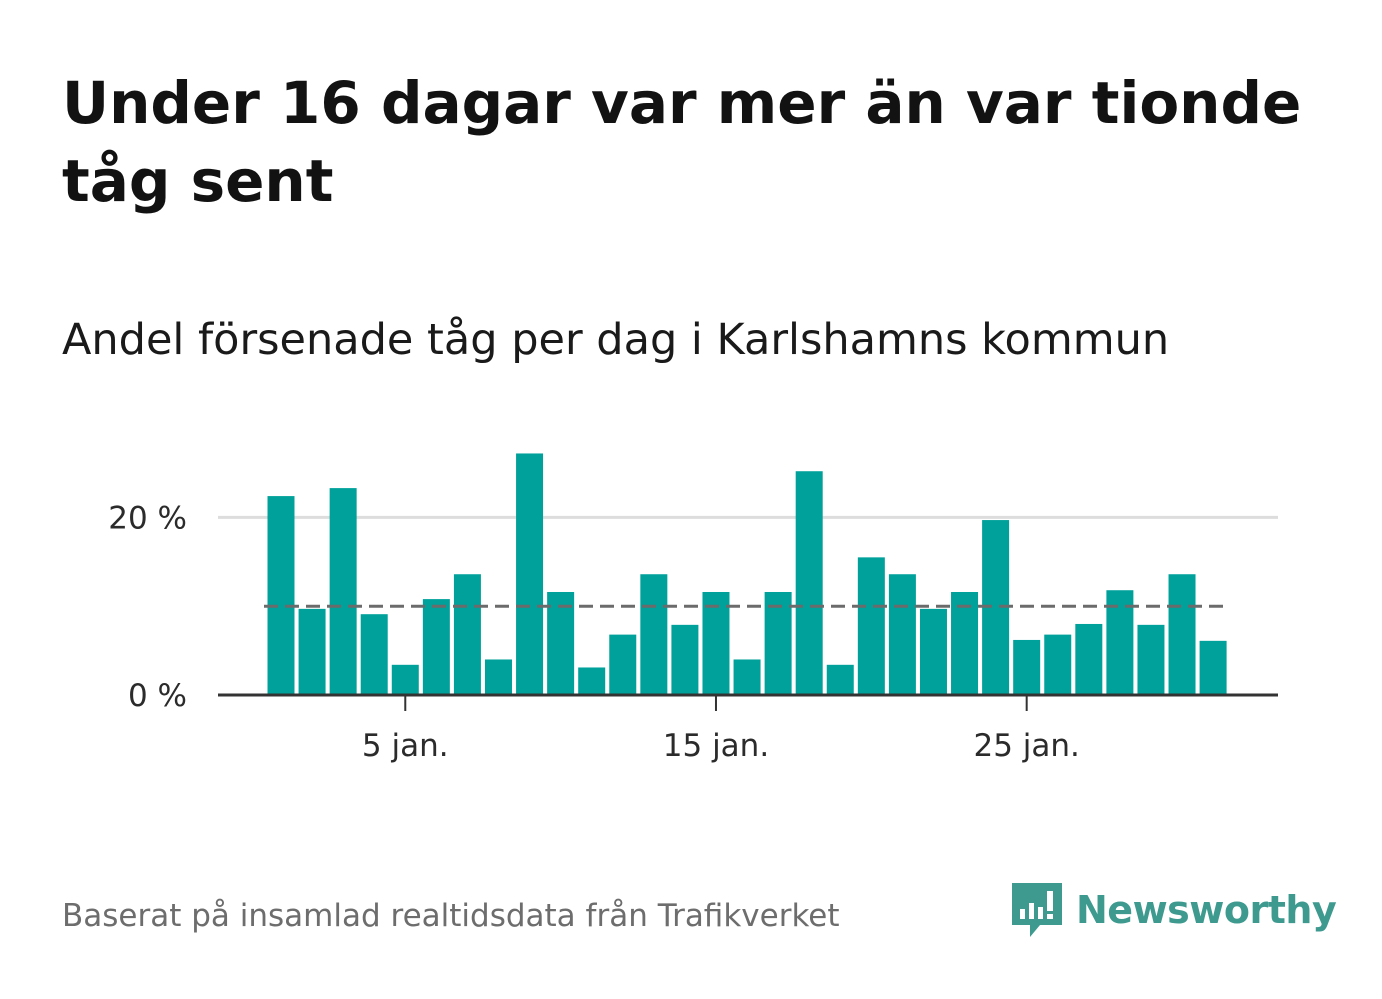  Describe the element at coordinates (1026, 746) in the screenshot. I see `x-tick-label: 25 jan.` at that location.